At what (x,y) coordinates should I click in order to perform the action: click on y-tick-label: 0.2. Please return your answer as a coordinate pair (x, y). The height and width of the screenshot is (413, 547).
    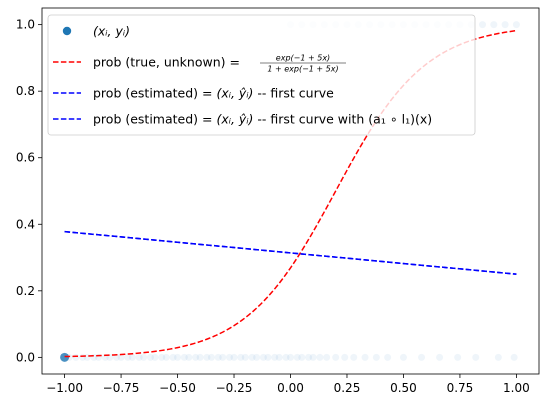
    Looking at the image, I should click on (25, 291).